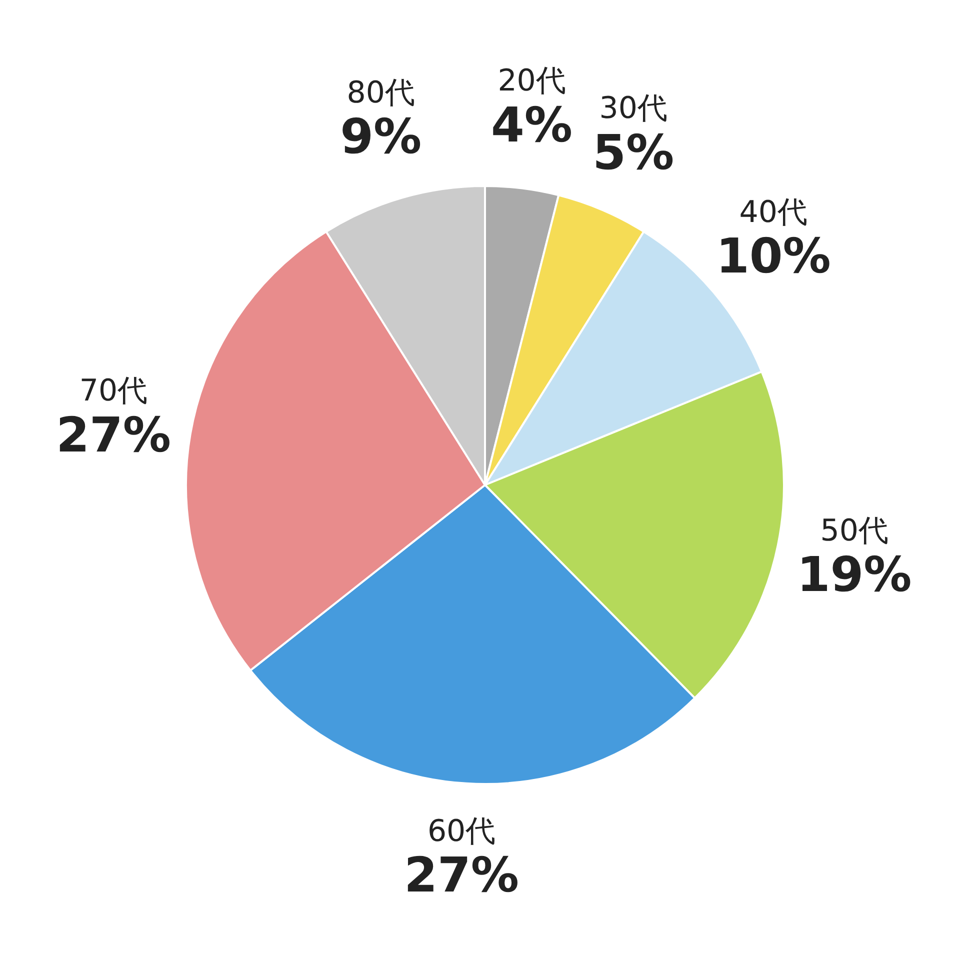 This screenshot has height=970, width=970. What do you see at coordinates (113, 391) in the screenshot?
I see `slice-label: 70代` at bounding box center [113, 391].